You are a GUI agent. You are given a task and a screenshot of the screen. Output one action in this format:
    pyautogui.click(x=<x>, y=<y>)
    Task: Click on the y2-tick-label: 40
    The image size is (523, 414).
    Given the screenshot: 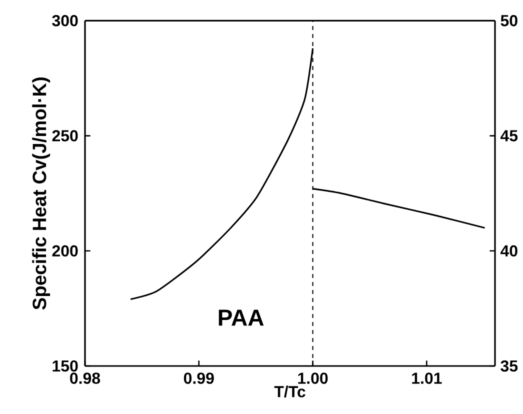 What is the action you would take?
    pyautogui.click(x=509, y=251)
    